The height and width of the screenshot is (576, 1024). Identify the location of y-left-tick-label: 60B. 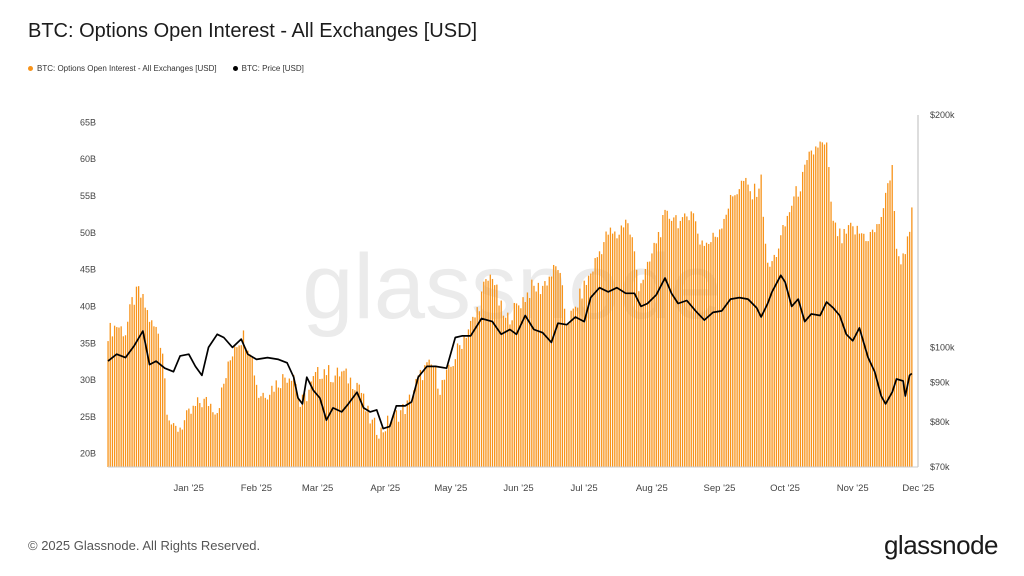
(88, 159).